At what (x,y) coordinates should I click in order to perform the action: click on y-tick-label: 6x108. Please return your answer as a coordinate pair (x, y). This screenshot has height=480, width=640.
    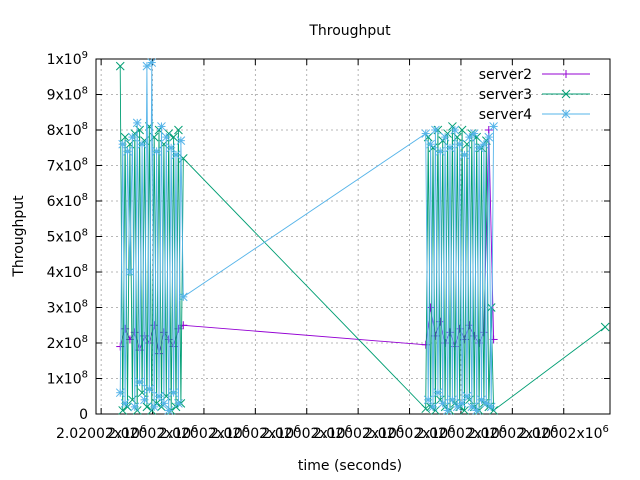
    Looking at the image, I should click on (67, 201).